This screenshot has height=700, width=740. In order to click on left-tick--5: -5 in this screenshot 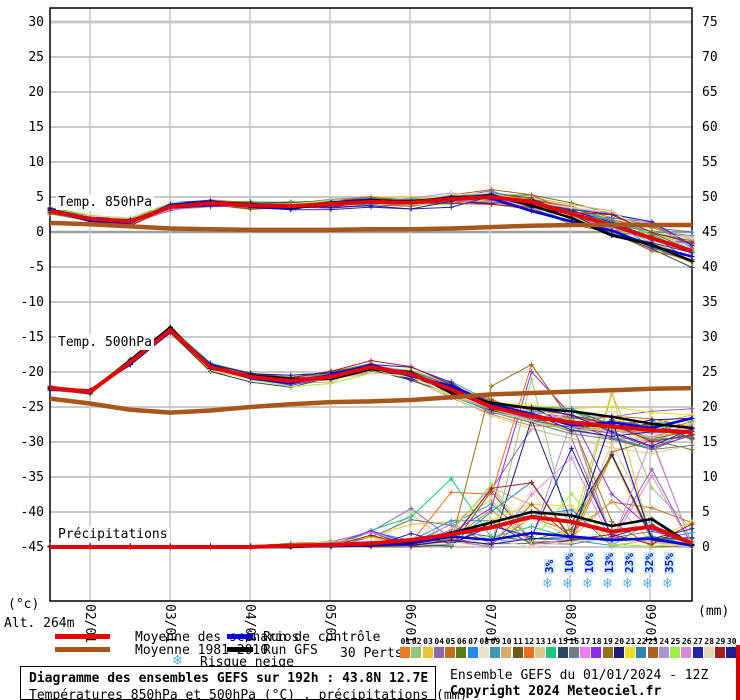, I will do `click(36, 267)`.